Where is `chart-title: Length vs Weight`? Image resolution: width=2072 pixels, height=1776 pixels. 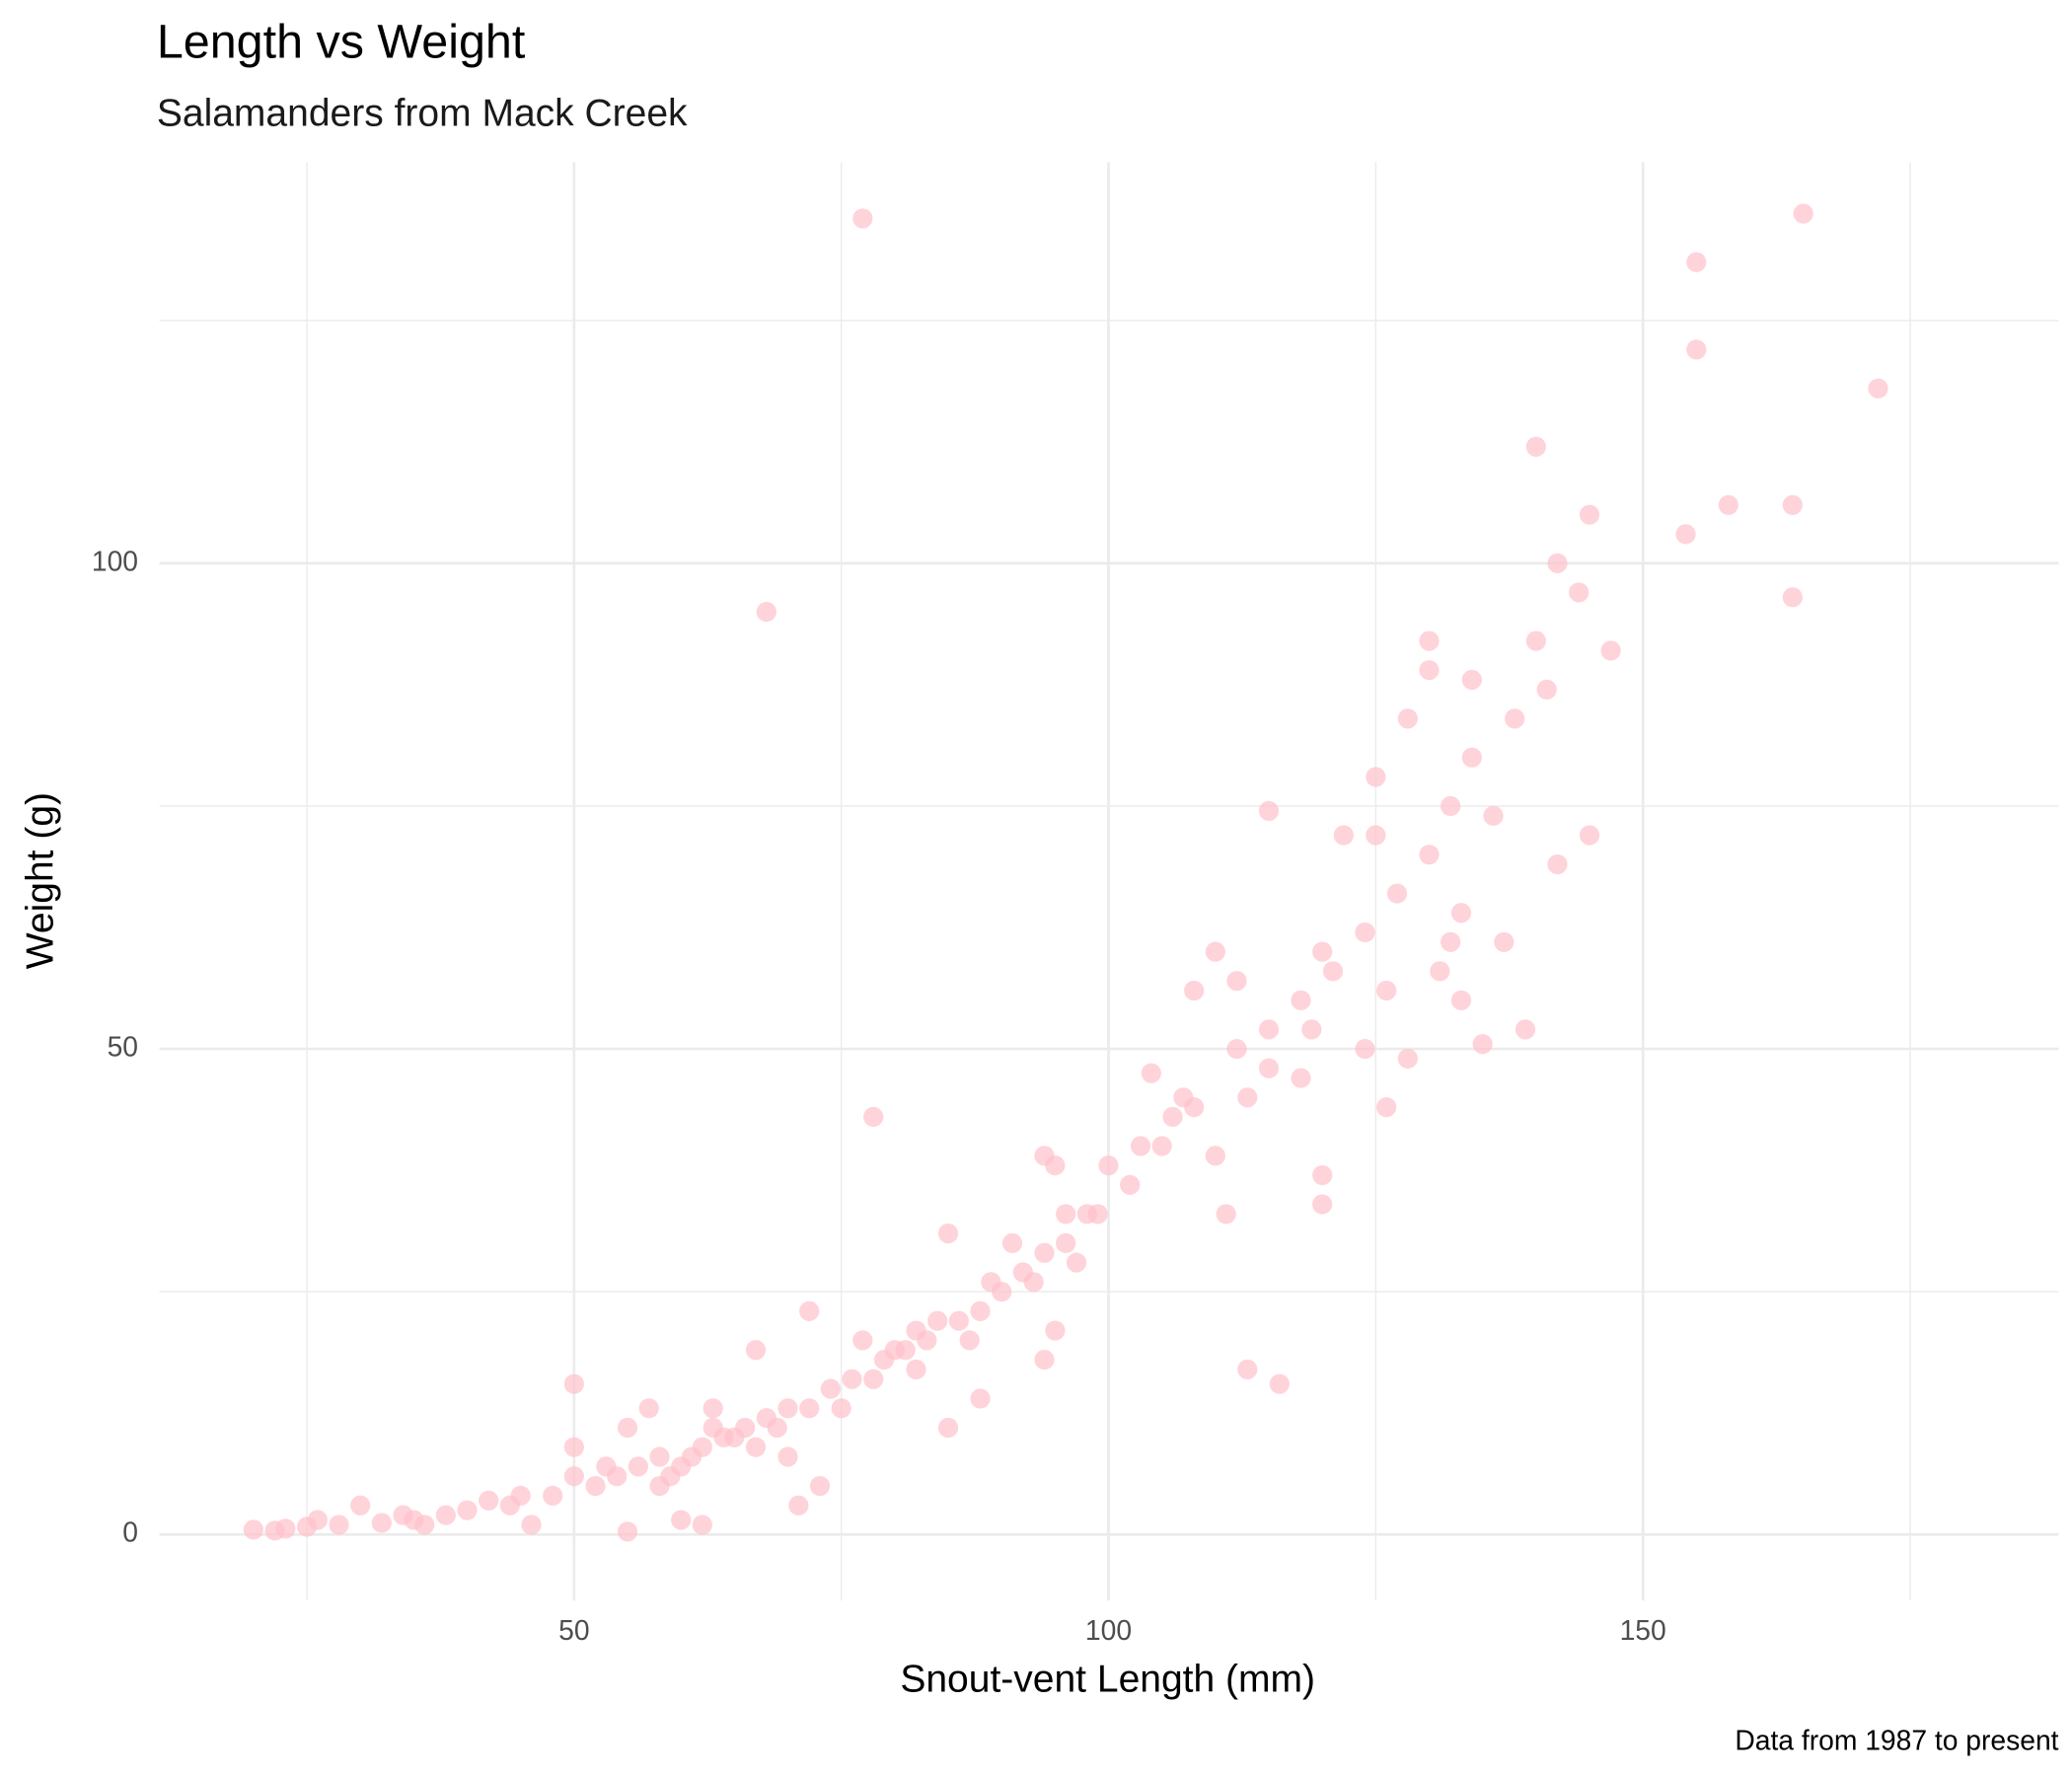 chart-title: Length vs Weight is located at coordinates (342, 43).